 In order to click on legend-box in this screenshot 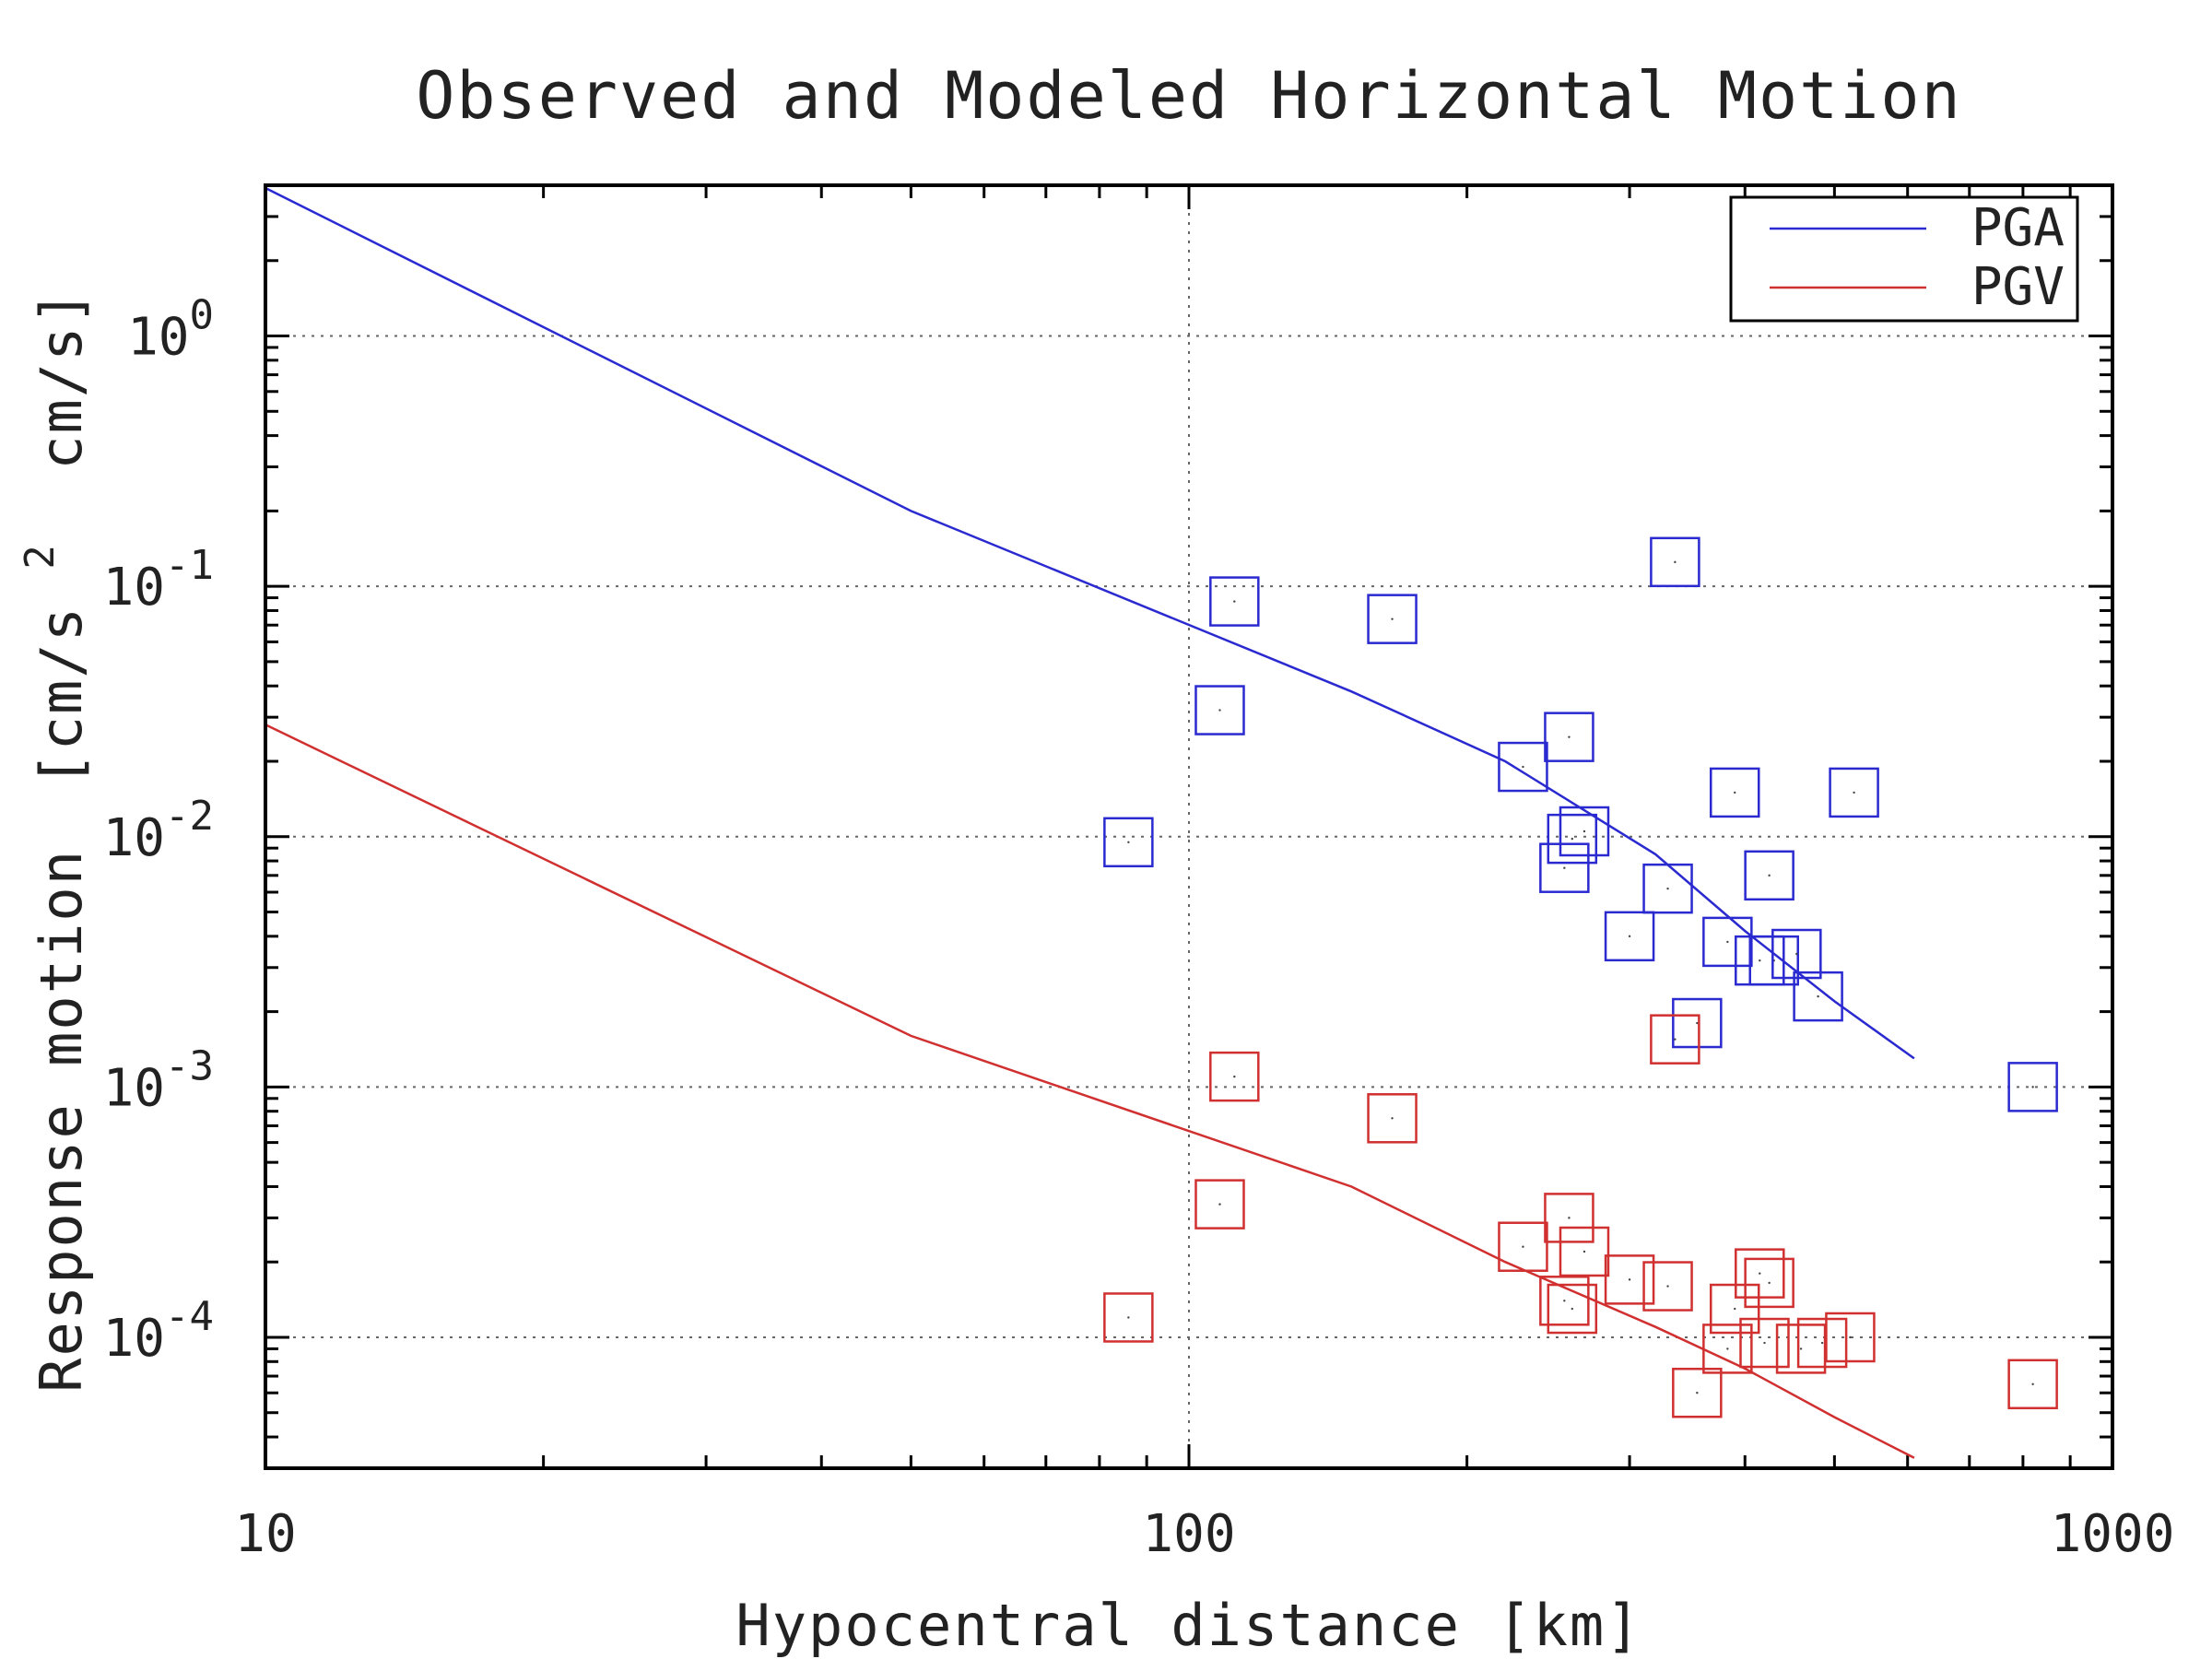, I will do `click(1904, 259)`.